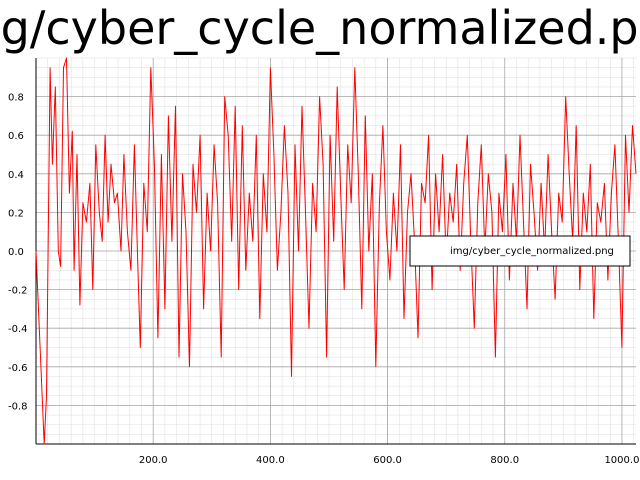  Describe the element at coordinates (16, 136) in the screenshot. I see `y-tick-label: 0.6` at that location.